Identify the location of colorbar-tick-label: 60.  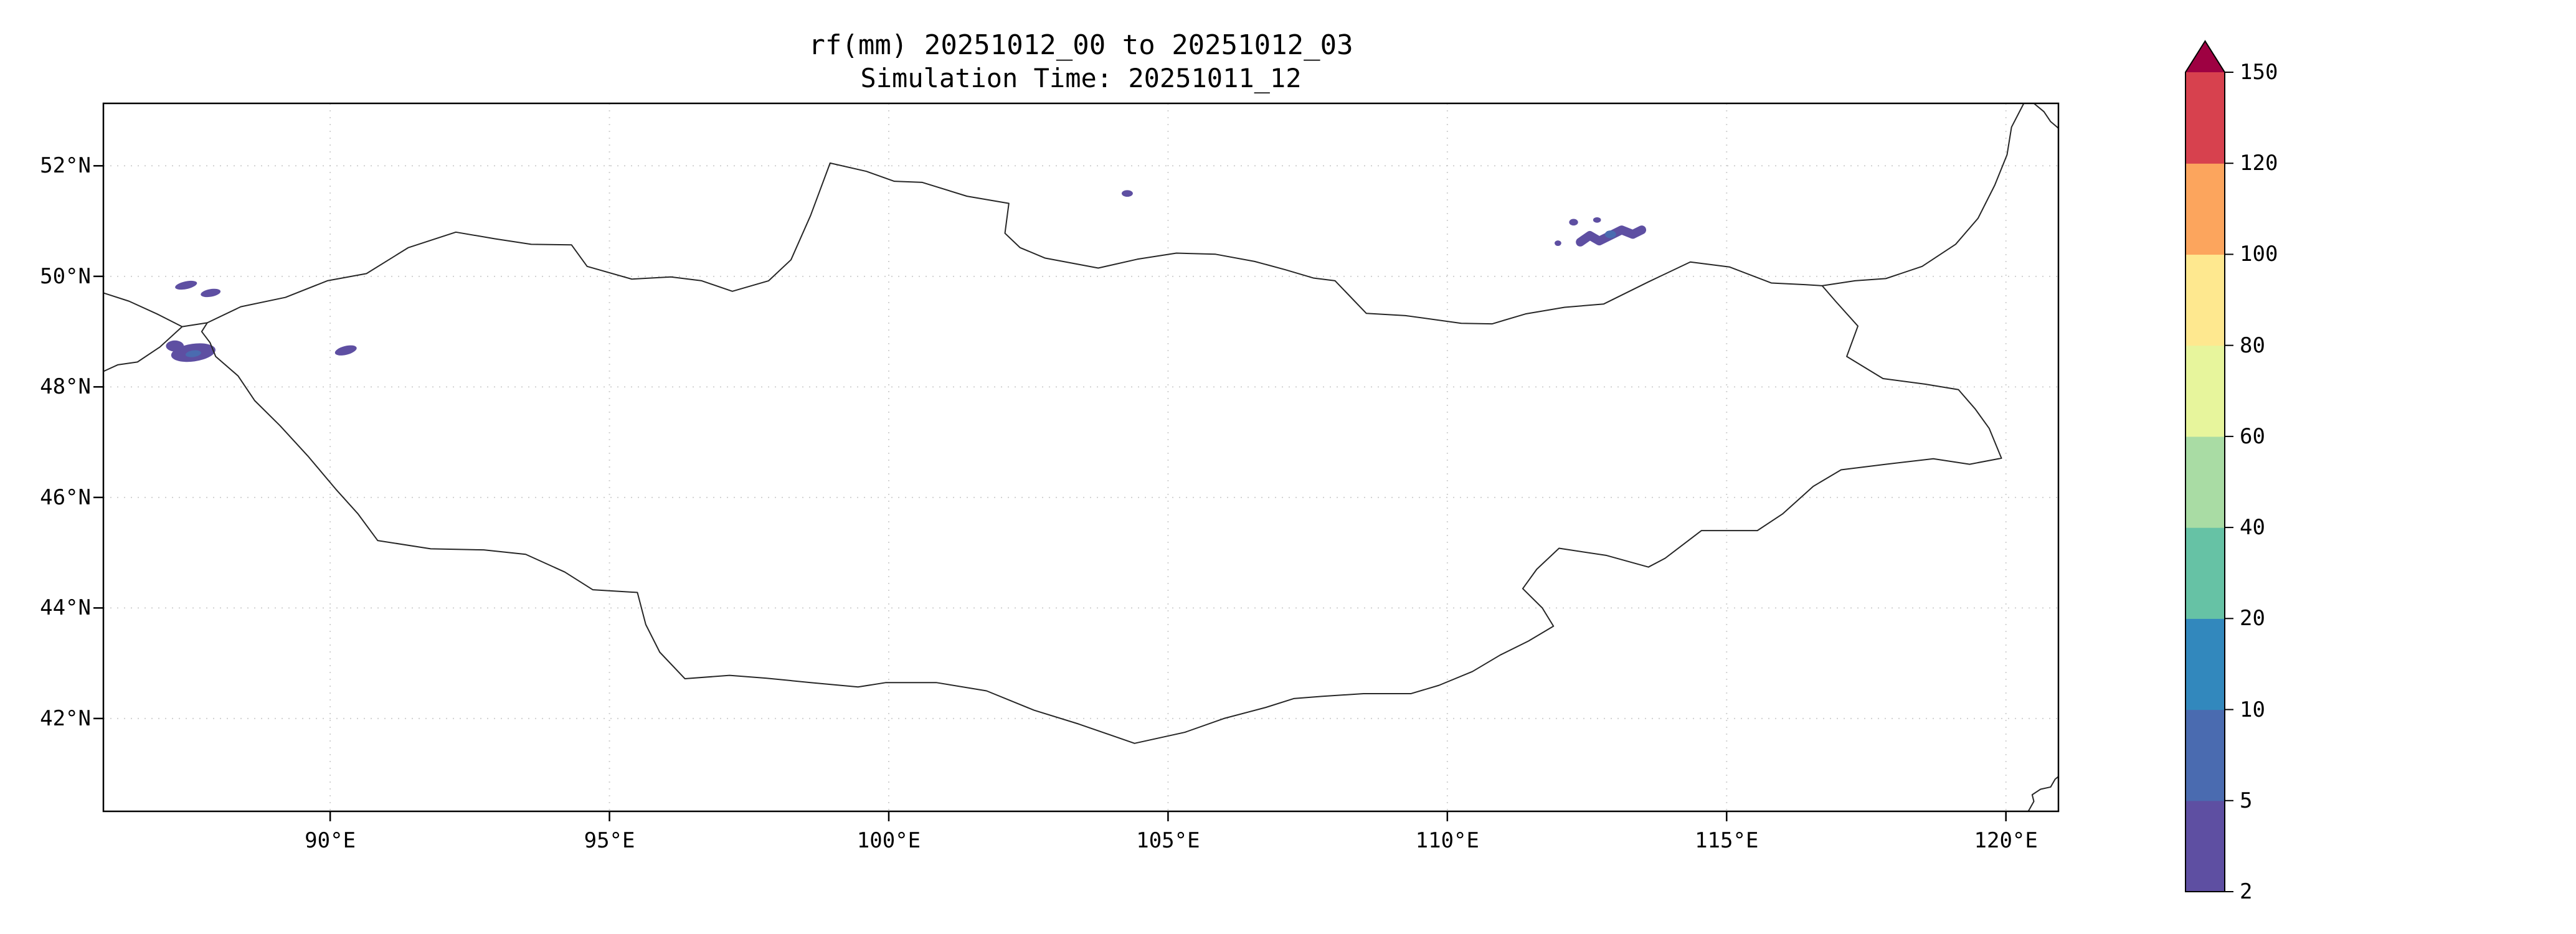
(2253, 436).